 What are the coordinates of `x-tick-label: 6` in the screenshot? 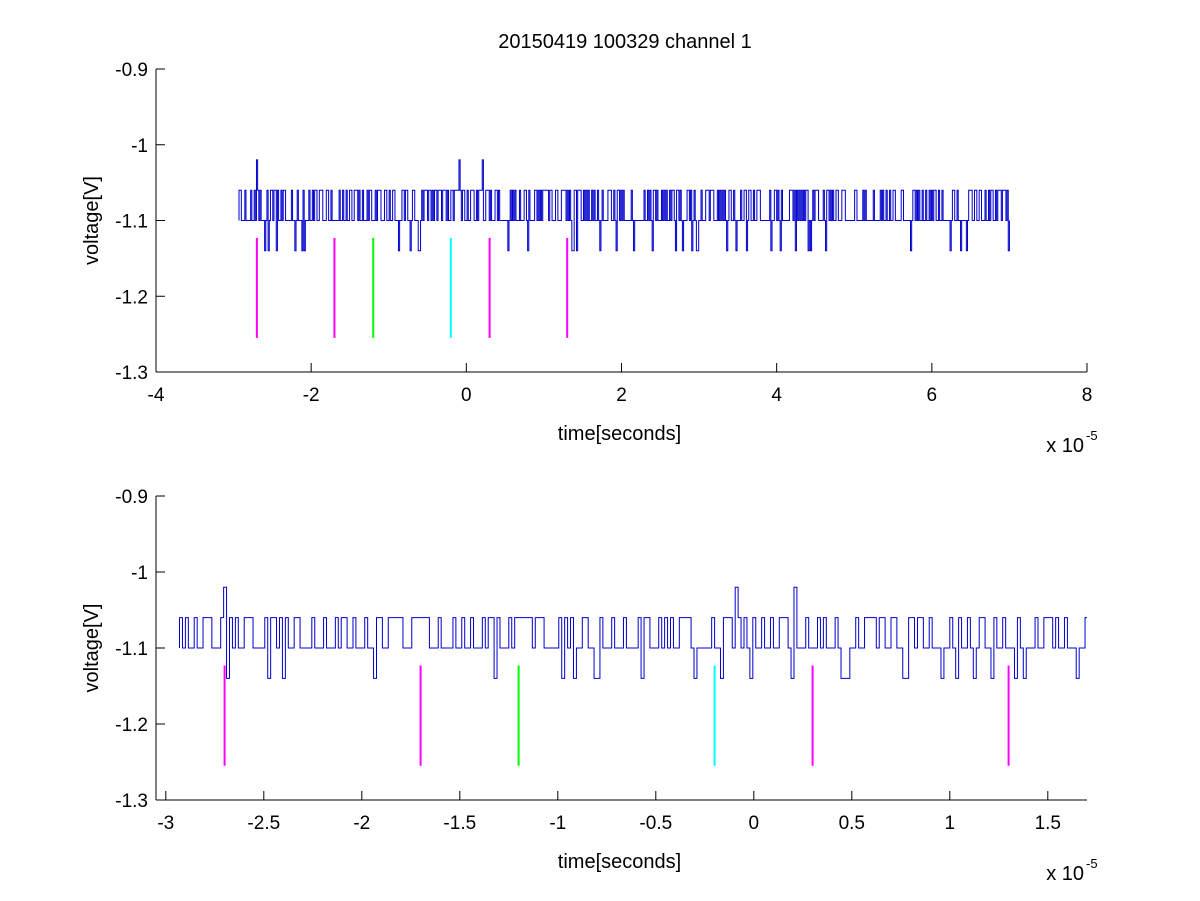 It's located at (932, 395).